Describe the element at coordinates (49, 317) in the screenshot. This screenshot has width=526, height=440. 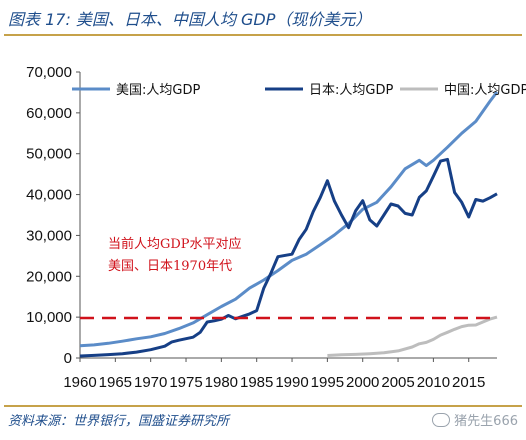
I see `y-tick-label: 10,000` at that location.